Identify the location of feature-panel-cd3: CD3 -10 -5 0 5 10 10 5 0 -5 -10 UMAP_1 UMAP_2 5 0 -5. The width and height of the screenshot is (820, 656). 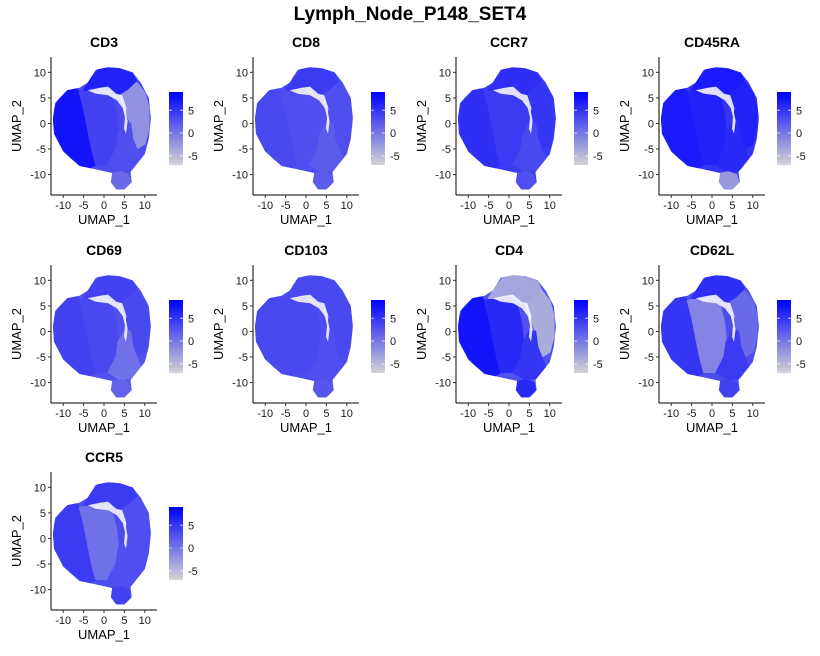
(103, 130).